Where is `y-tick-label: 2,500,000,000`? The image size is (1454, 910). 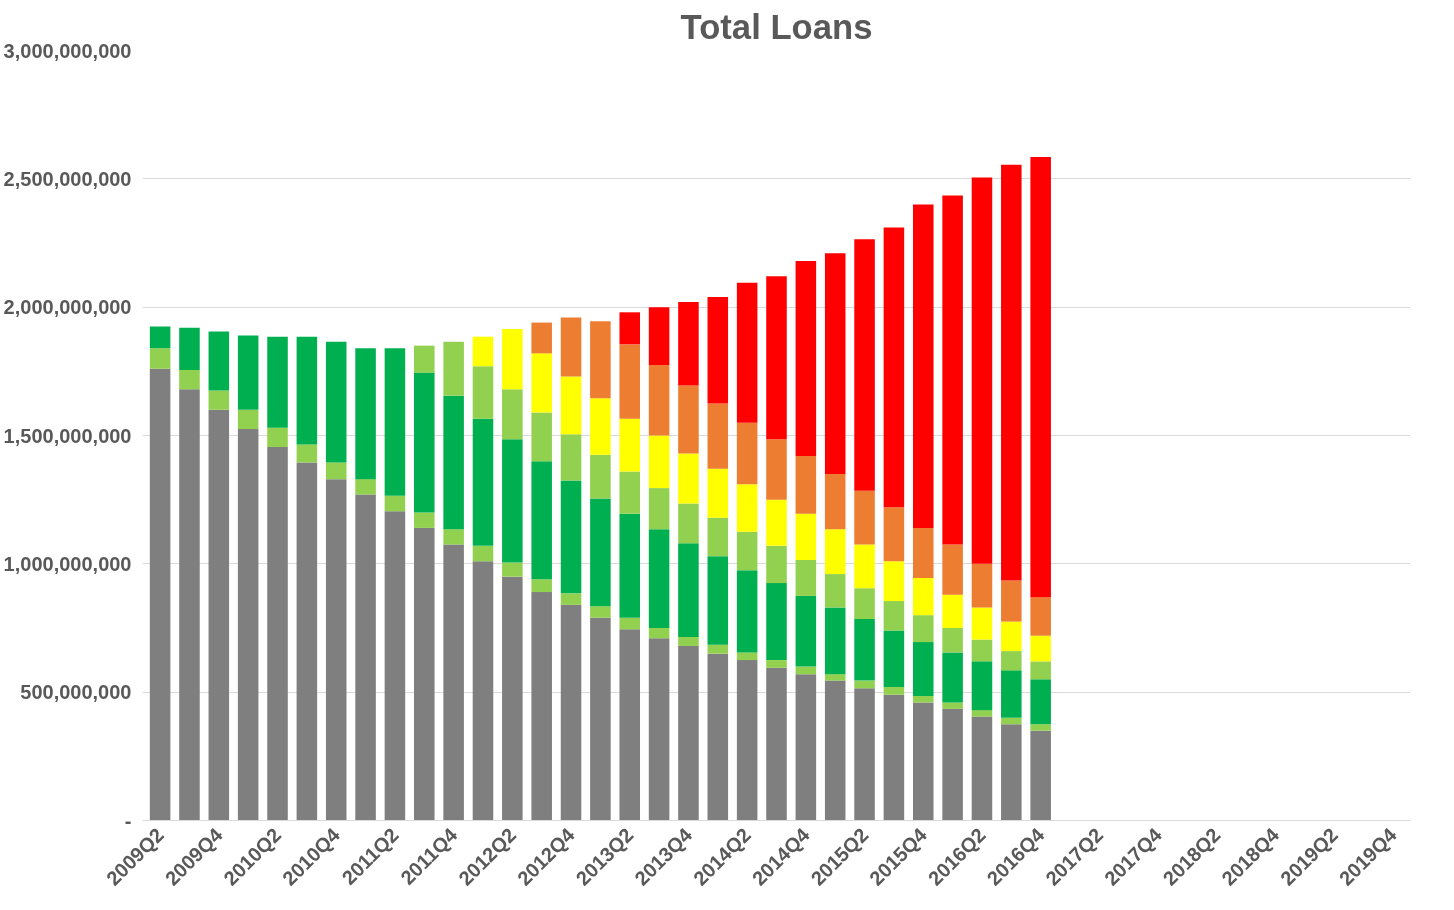 y-tick-label: 2,500,000,000 is located at coordinates (67, 178).